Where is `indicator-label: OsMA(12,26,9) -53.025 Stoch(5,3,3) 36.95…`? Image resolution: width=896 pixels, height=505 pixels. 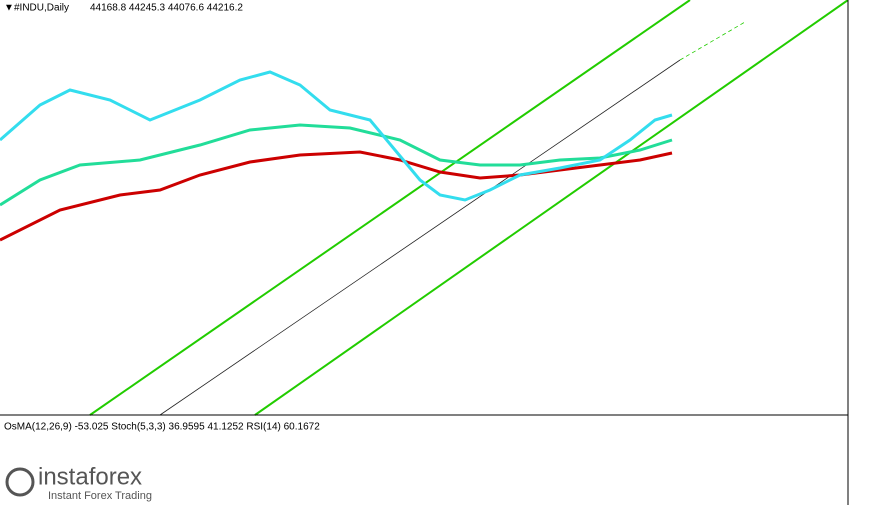
indicator-label: OsMA(12,26,9) -53.025 Stoch(5,3,3) 36.95… is located at coordinates (162, 427).